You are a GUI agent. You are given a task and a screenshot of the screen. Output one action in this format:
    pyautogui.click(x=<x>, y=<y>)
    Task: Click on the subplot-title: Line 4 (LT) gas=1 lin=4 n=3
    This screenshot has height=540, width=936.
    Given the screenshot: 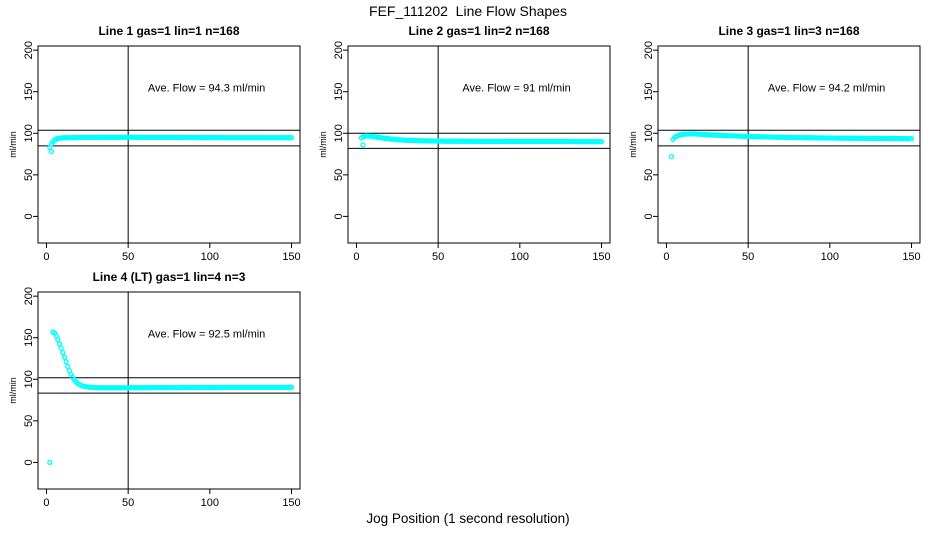 What is the action you would take?
    pyautogui.click(x=169, y=277)
    